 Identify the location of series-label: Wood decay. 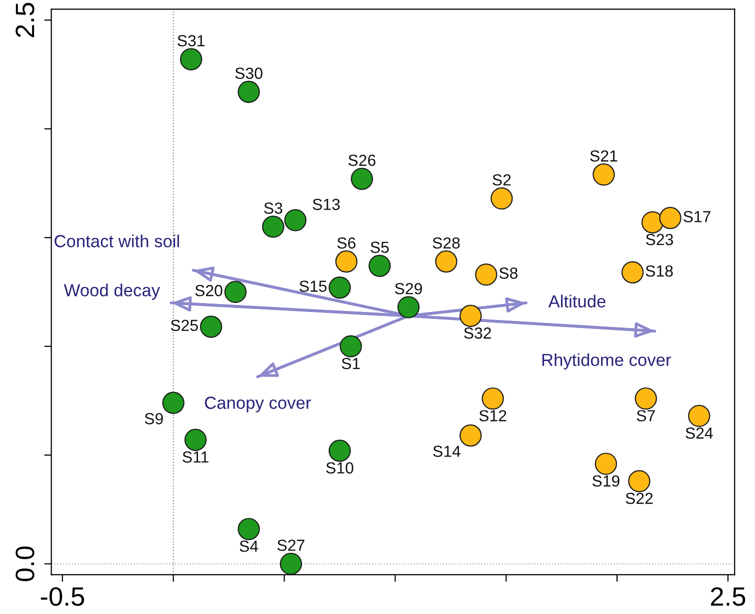
(112, 292).